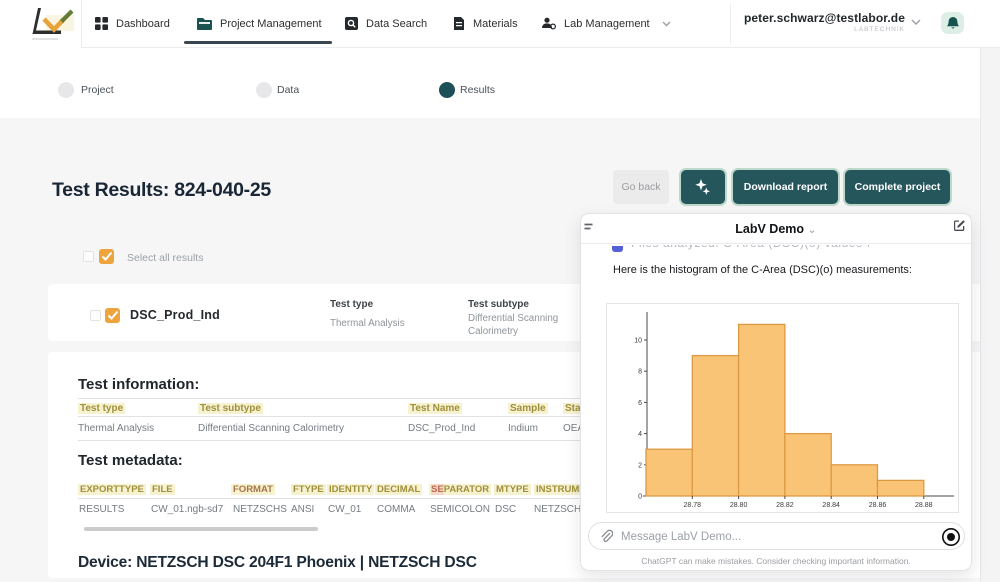 Image resolution: width=1000 pixels, height=582 pixels. What do you see at coordinates (640, 403) in the screenshot?
I see `svg-text: 6` at bounding box center [640, 403].